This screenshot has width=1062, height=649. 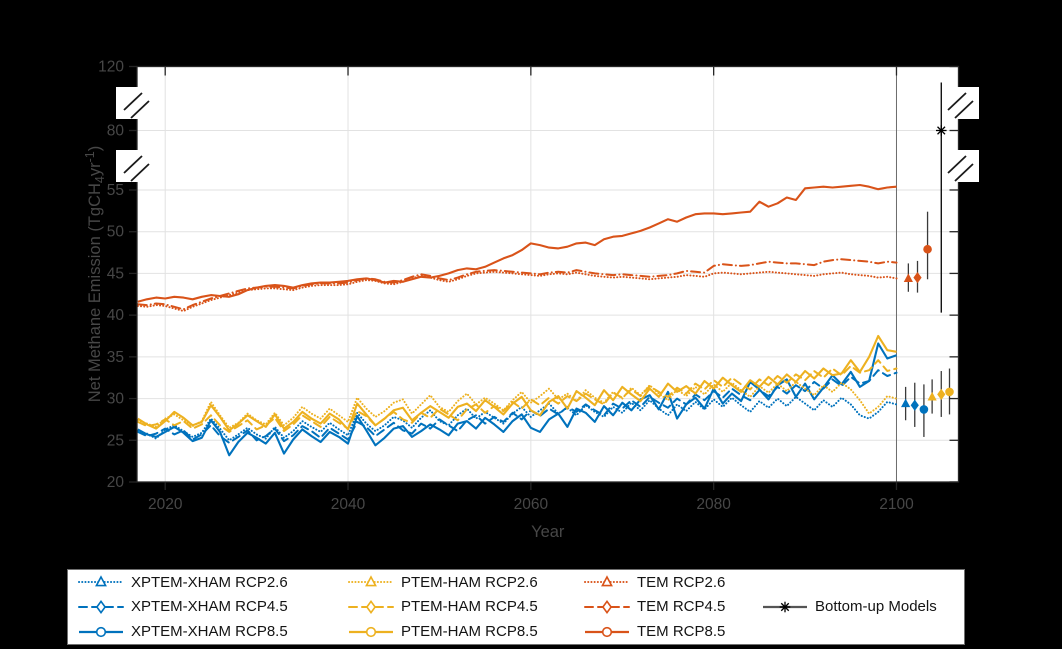 What do you see at coordinates (547, 134) in the screenshot?
I see `axis-break-marks` at bounding box center [547, 134].